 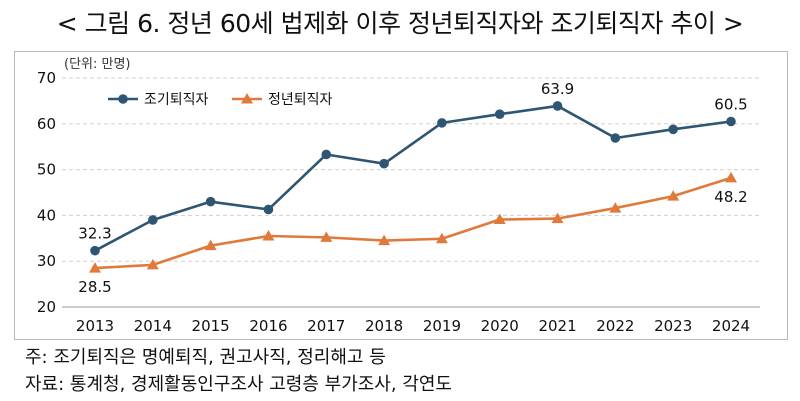 What do you see at coordinates (615, 326) in the screenshot?
I see `x-tick-label-2022: 2022` at bounding box center [615, 326].